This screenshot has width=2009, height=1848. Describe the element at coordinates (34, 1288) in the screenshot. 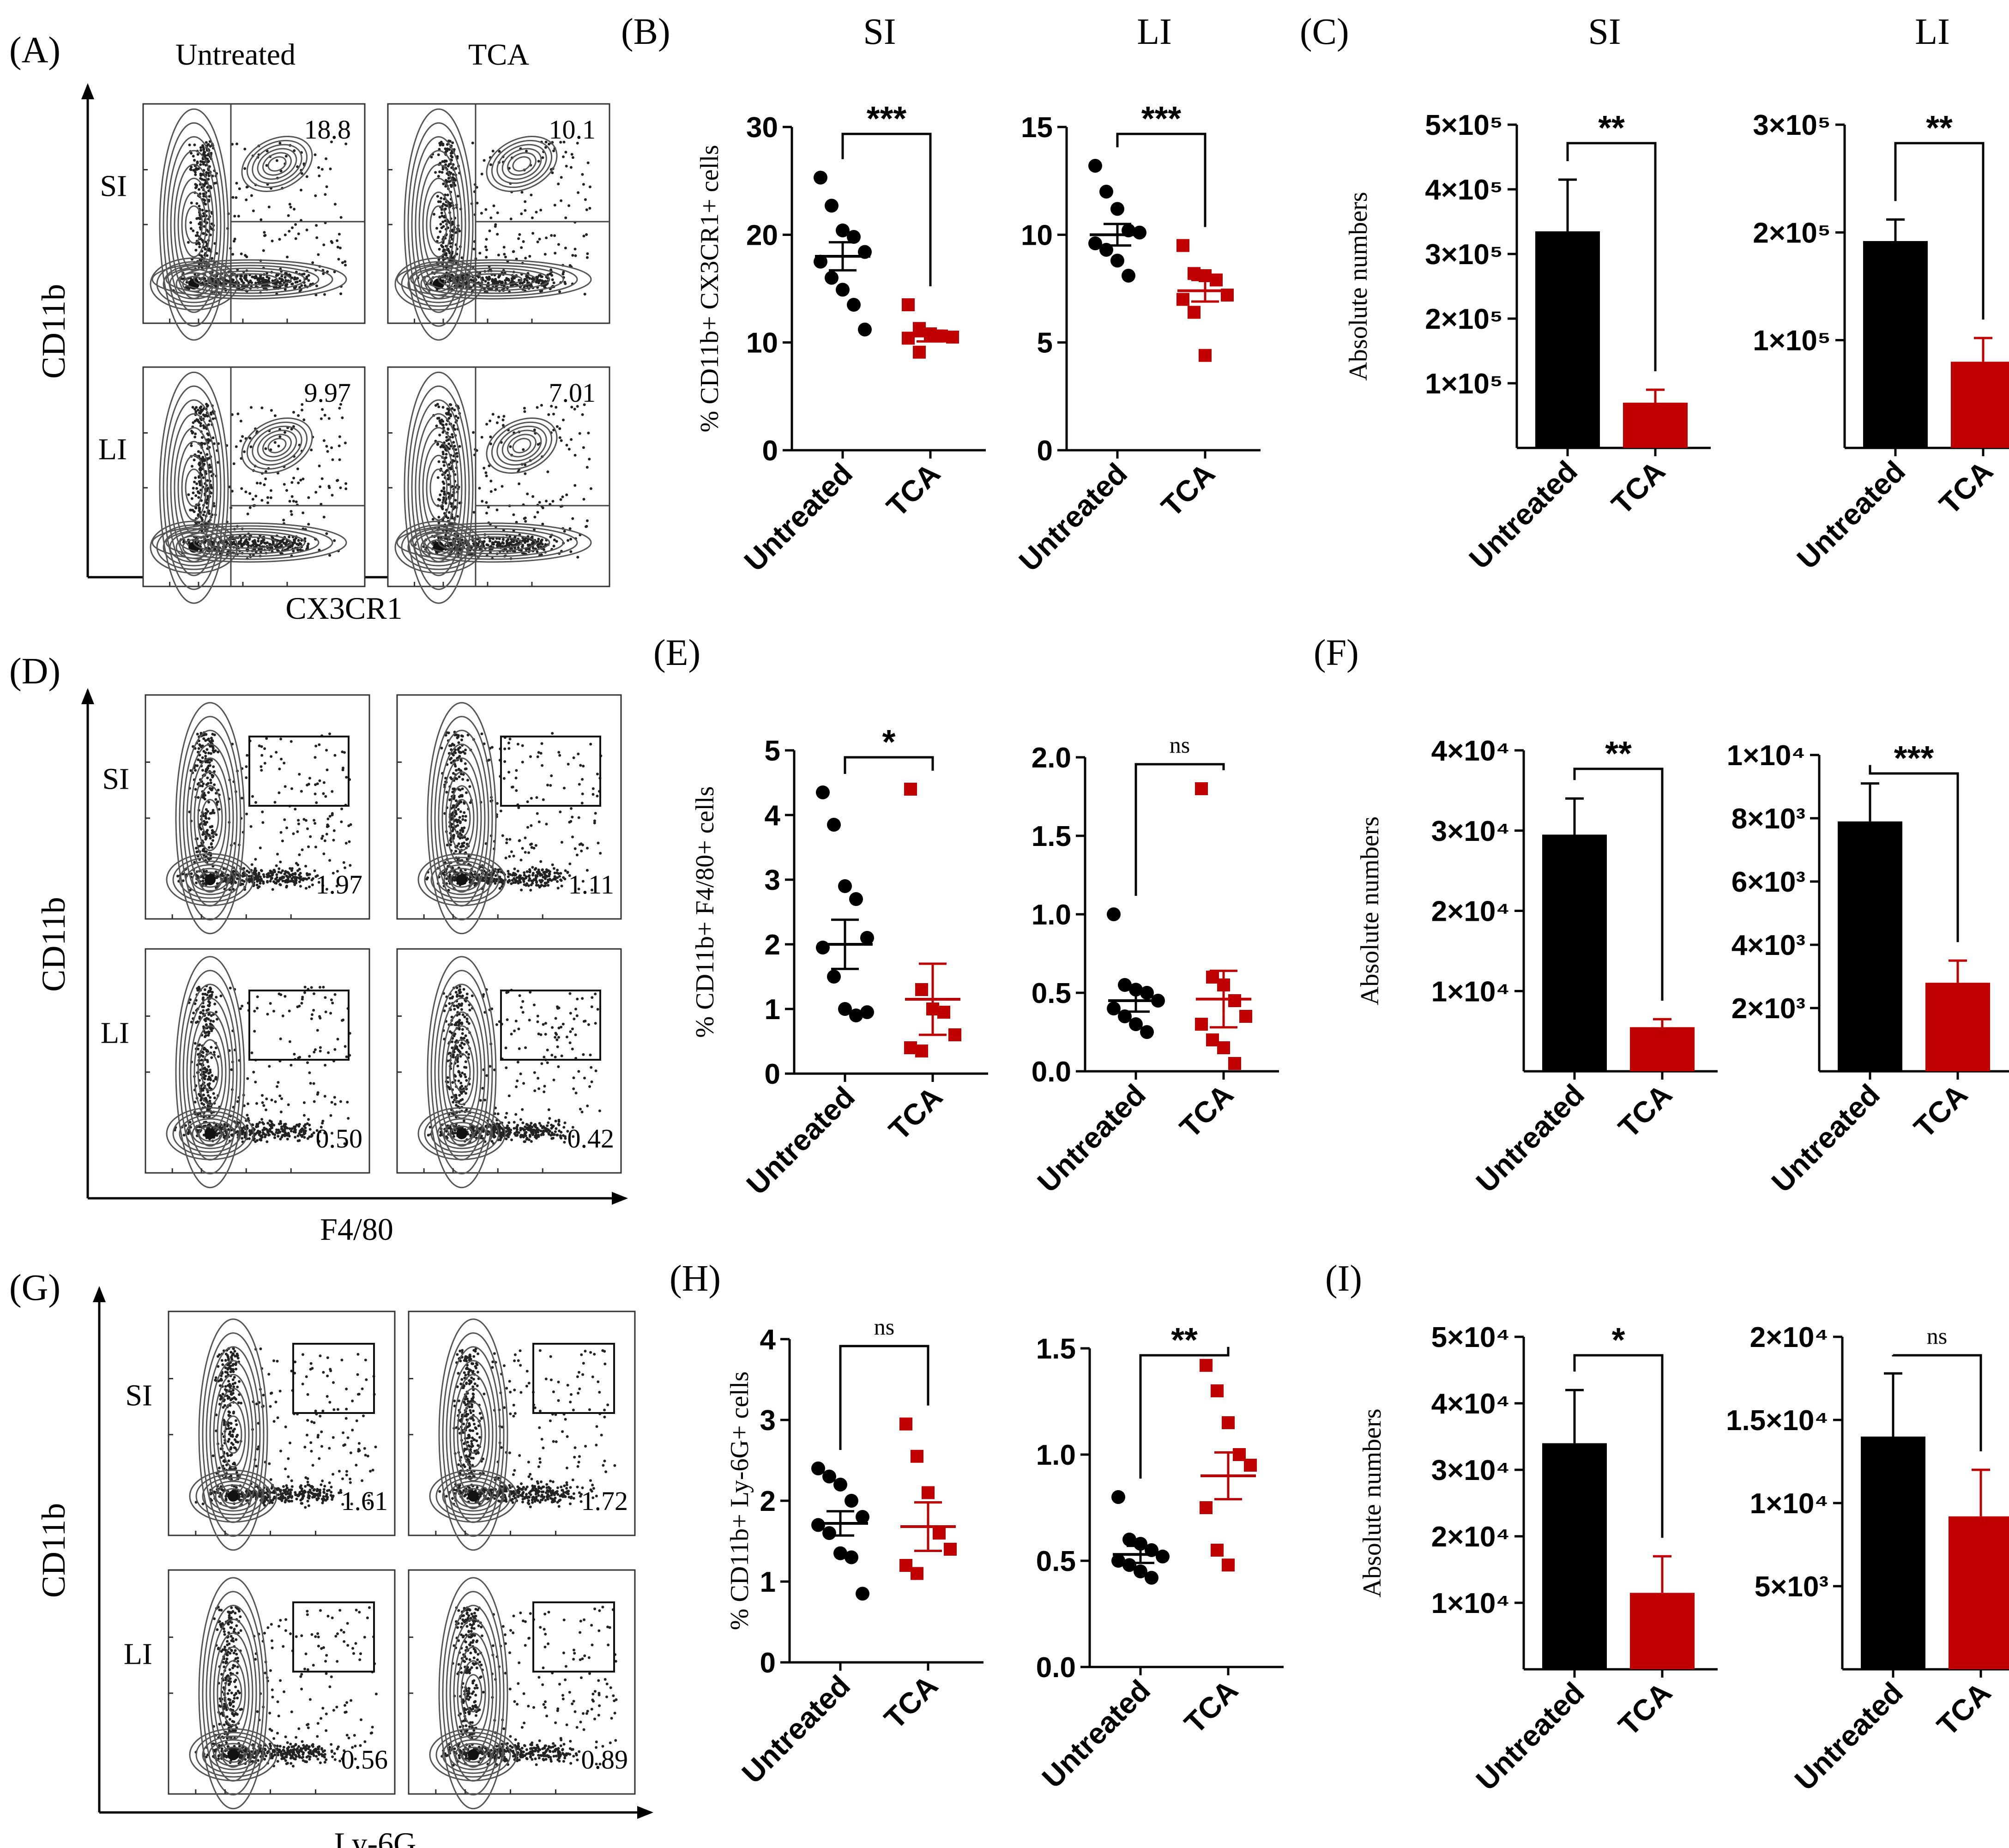

I see `panel-label-G: (G)` at that location.